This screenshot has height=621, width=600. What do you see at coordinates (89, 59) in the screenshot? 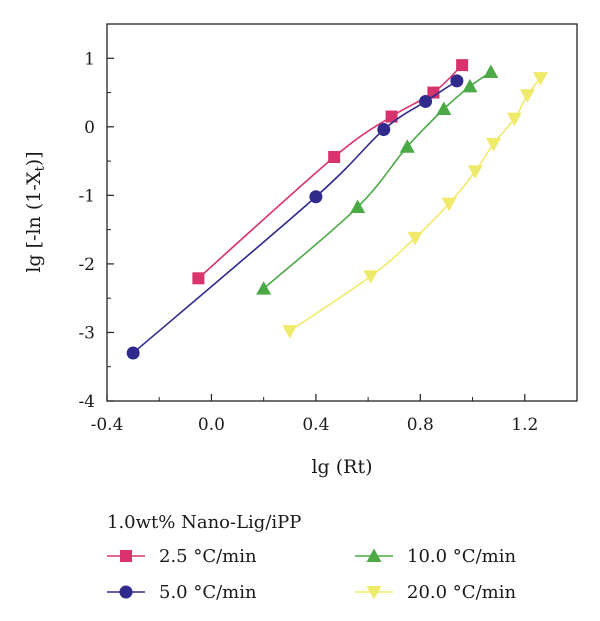
I see `y-tick-label: 1` at bounding box center [89, 59].